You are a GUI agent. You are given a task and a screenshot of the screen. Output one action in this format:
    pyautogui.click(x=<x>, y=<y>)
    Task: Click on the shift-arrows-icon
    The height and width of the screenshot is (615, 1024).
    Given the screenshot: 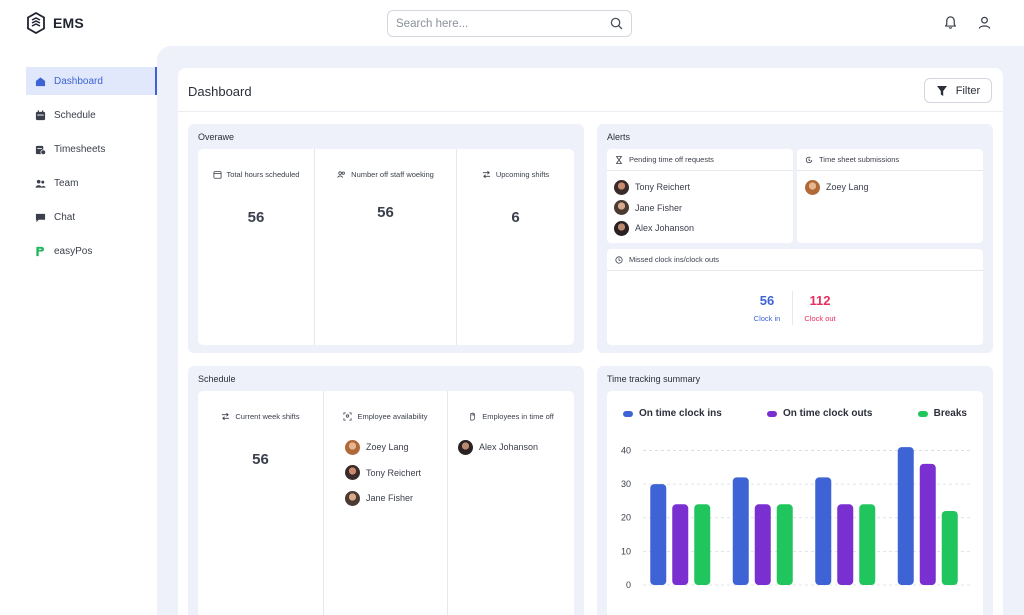 What is the action you would take?
    pyautogui.click(x=226, y=416)
    